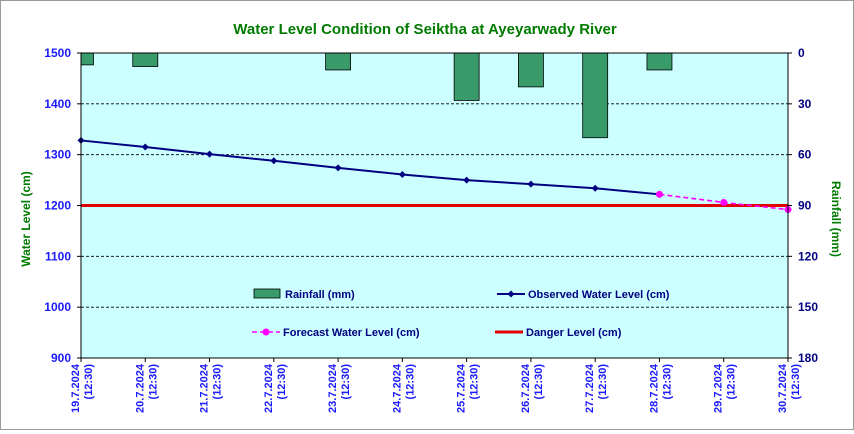 This screenshot has height=434, width=854. I want to click on x-tick-date: 24.7.2024, so click(397, 388).